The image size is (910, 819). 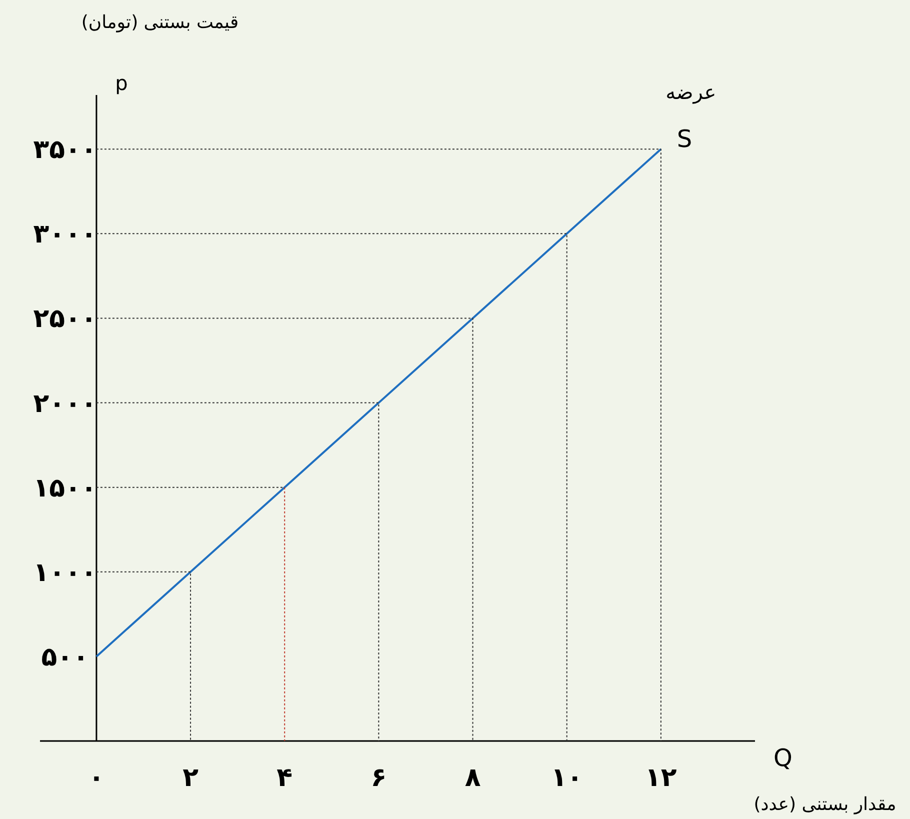 I want to click on y-tick-label: ۵۰۰, so click(x=65, y=657).